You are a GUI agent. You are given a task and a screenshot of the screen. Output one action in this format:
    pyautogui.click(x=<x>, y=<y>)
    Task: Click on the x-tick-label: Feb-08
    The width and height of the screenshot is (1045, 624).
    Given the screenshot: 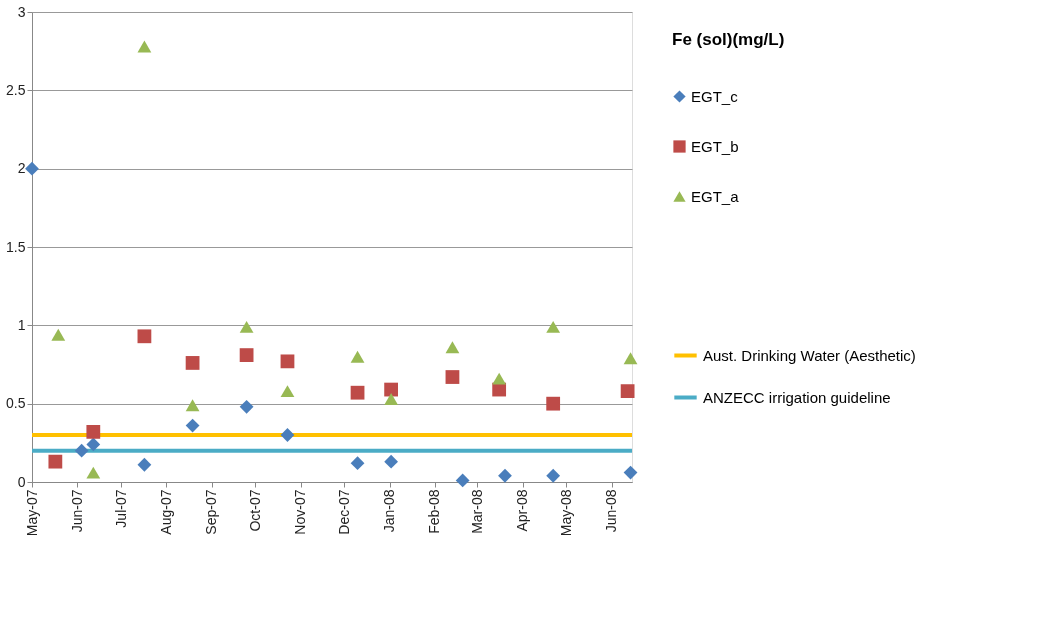 What is the action you would take?
    pyautogui.click(x=434, y=511)
    